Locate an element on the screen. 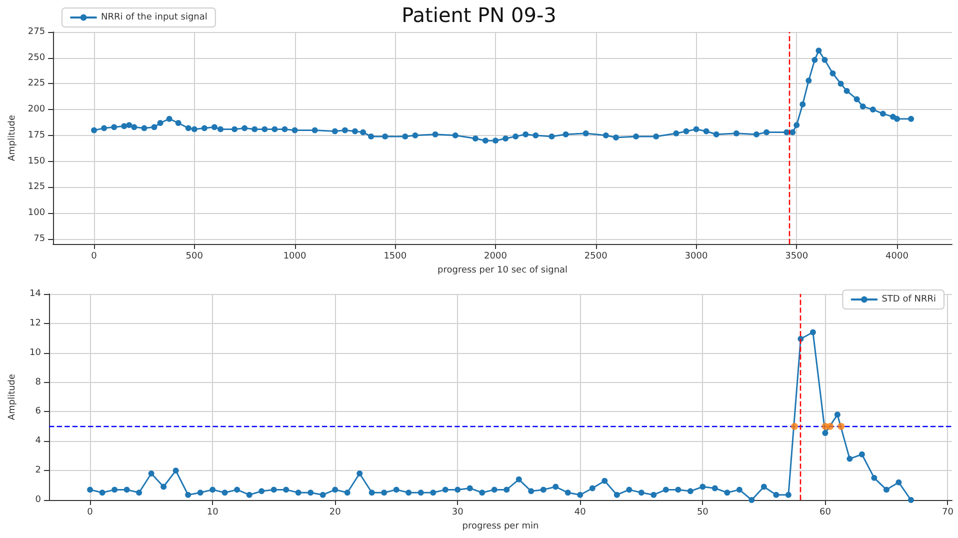  x-tick-label: 2500 is located at coordinates (596, 257).